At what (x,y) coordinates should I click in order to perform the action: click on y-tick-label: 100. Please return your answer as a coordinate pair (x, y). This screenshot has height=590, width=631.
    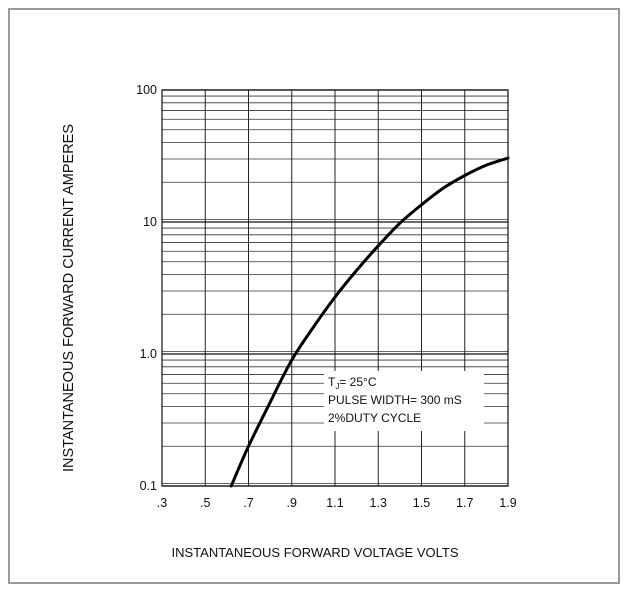
    Looking at the image, I should click on (146, 90).